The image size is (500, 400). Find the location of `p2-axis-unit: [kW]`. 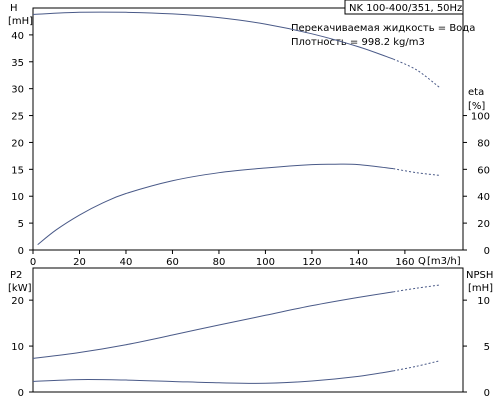

p2-axis-unit: [kW] is located at coordinates (20, 288).